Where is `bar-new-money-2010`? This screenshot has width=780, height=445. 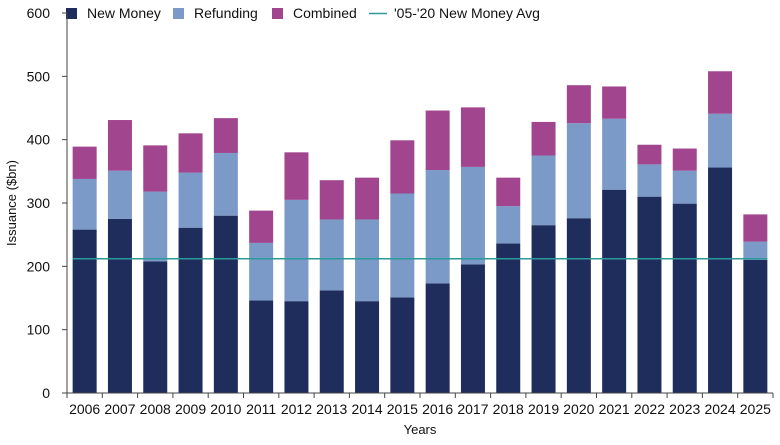
bar-new-money-2010 is located at coordinates (225, 304).